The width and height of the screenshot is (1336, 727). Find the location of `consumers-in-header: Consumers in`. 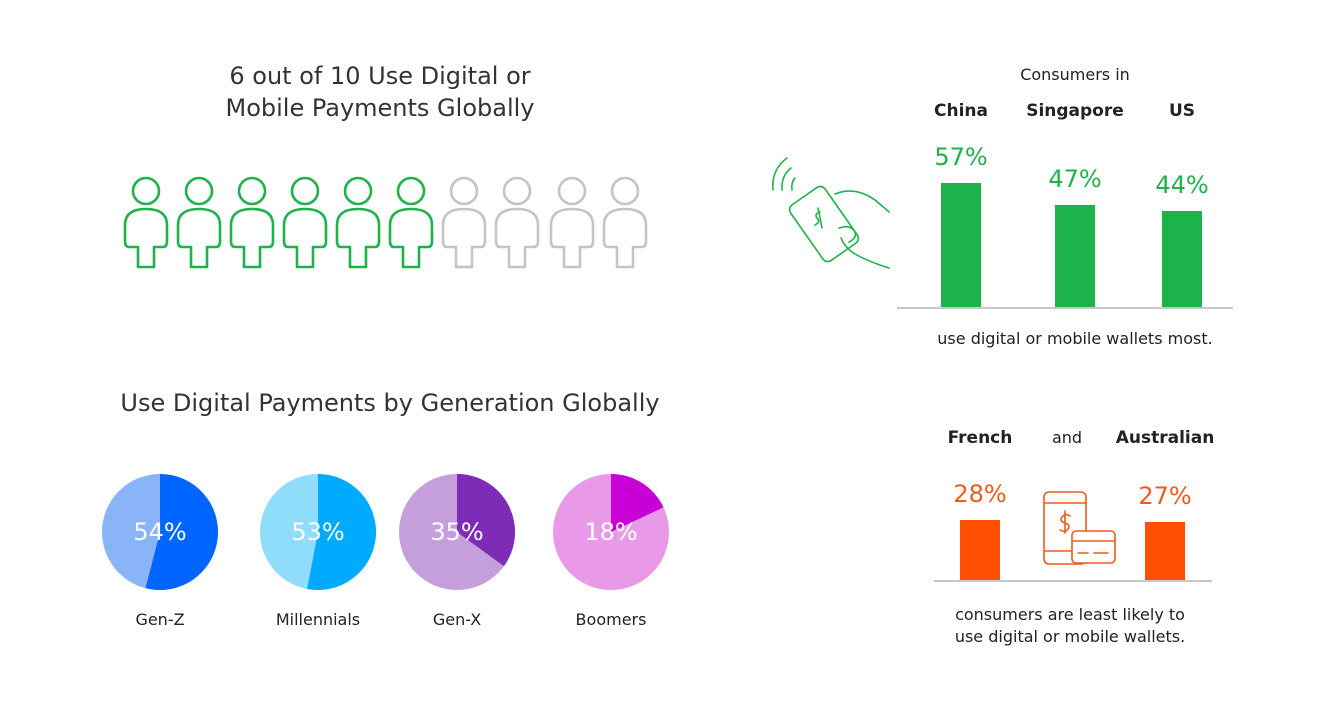

consumers-in-header: Consumers in is located at coordinates (1075, 74).